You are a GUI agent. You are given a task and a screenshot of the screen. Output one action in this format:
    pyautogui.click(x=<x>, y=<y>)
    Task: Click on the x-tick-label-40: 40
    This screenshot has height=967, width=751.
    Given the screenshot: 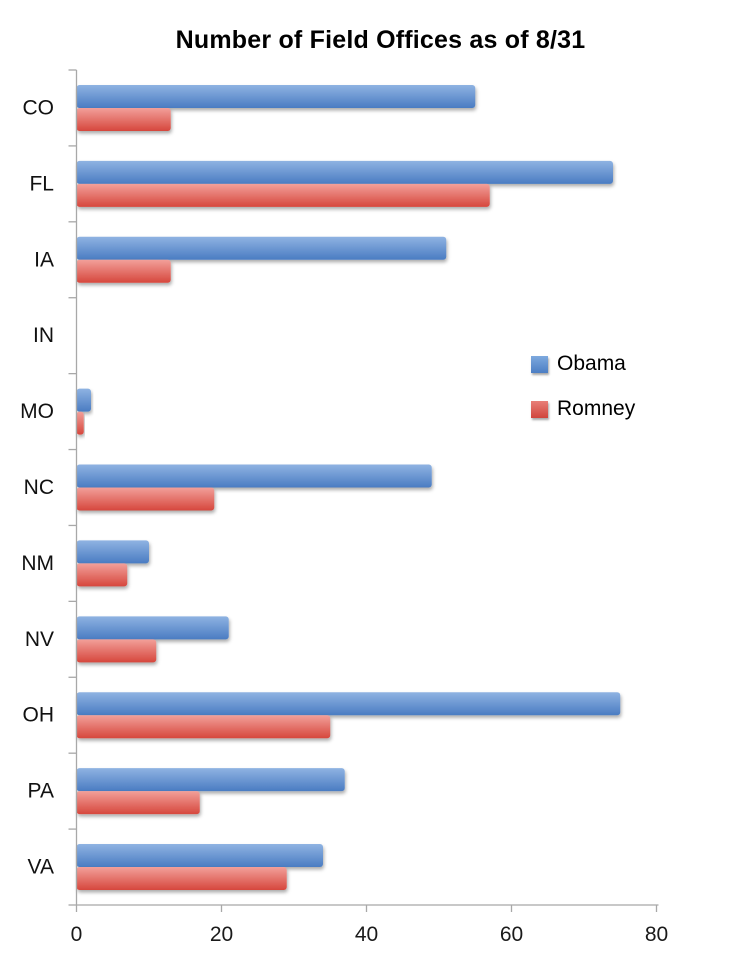 What is the action you would take?
    pyautogui.click(x=366, y=934)
    